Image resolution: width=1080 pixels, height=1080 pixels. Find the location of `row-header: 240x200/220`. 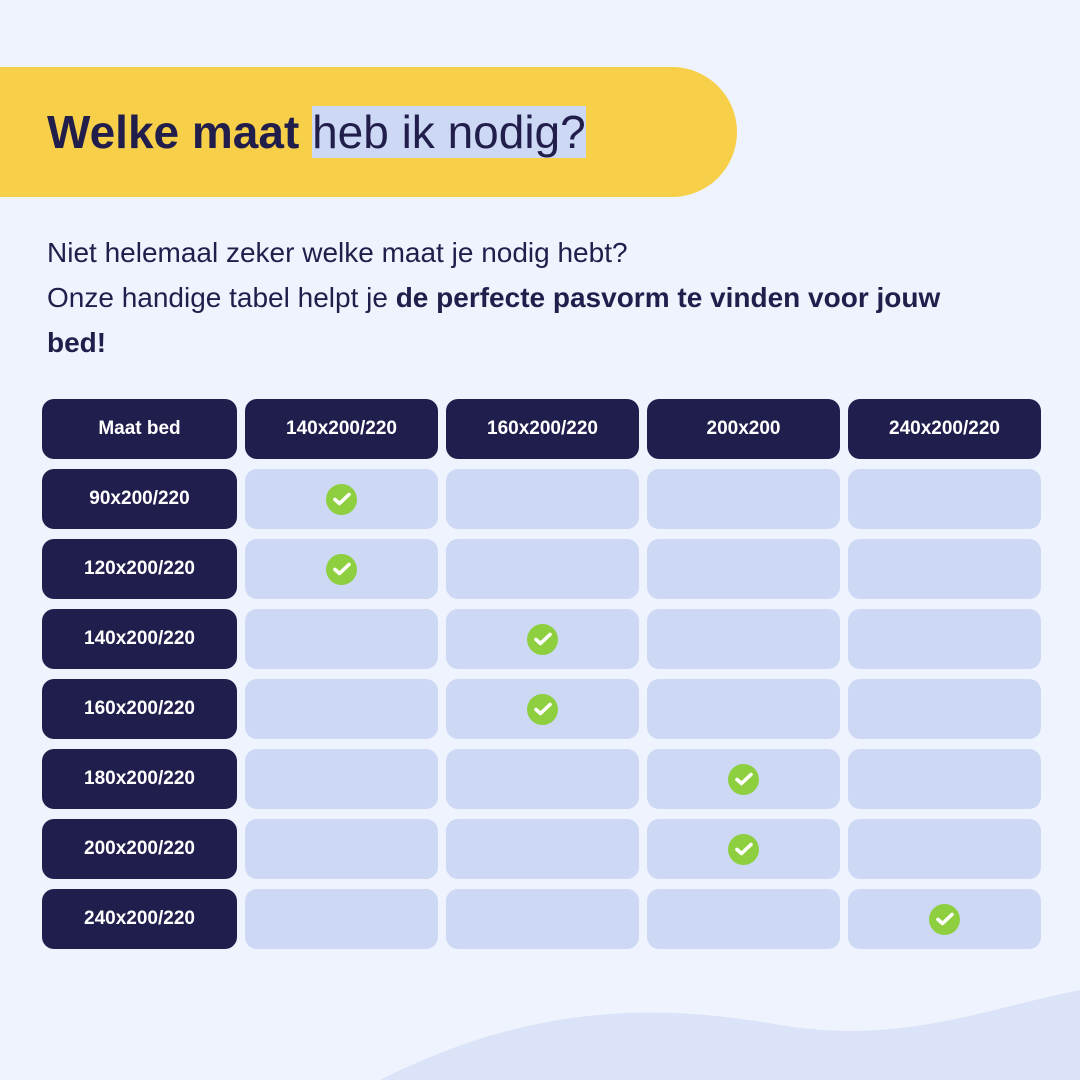

row-header: 240x200/220 is located at coordinates (139, 919).